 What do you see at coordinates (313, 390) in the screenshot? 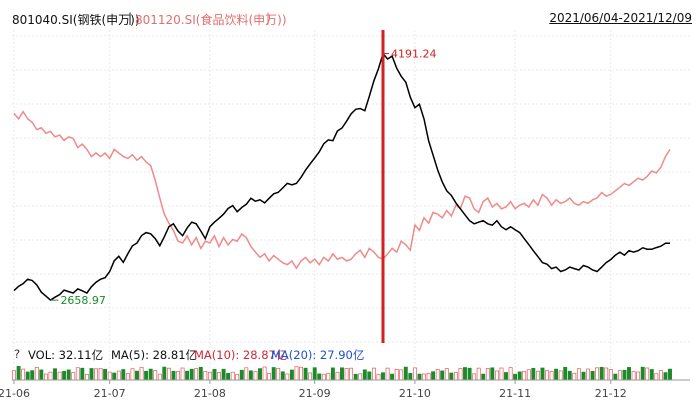
I see `x-axis-ticks: 21-06 21-07 21-08 21-09 21-10 21-11 21-12` at bounding box center [313, 390].